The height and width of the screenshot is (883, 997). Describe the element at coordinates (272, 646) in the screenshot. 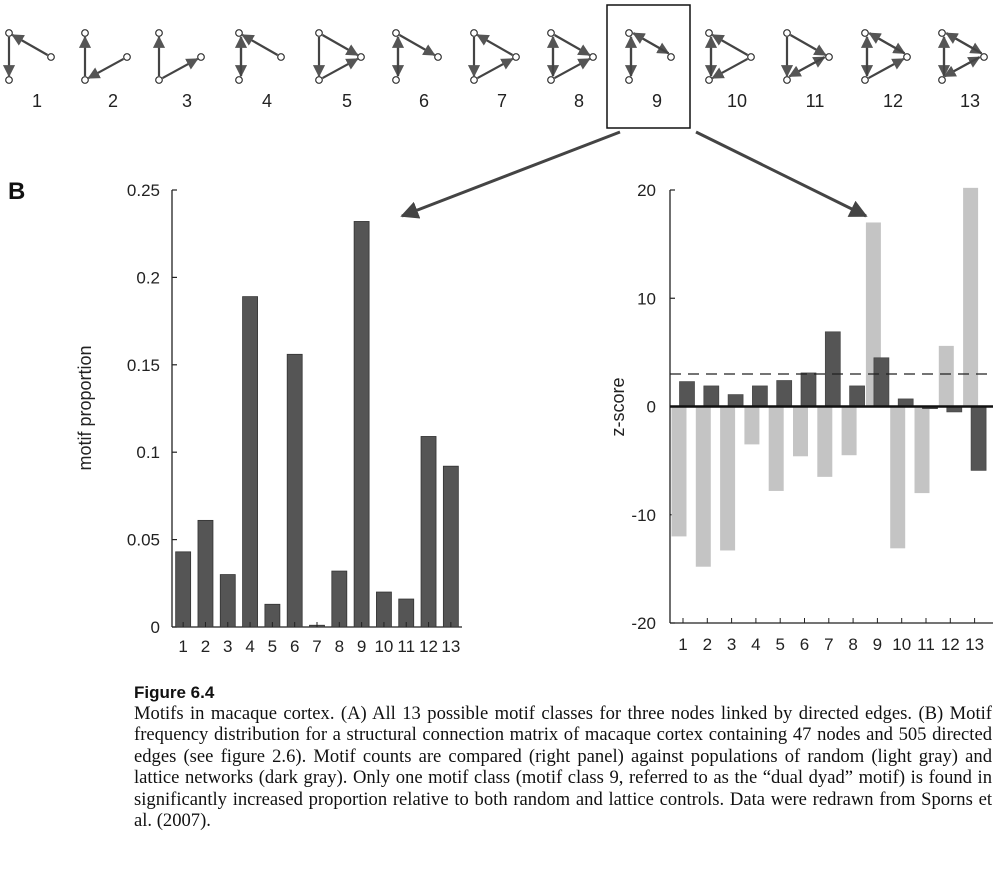

I see `left-x-tick-label: 5` at that location.